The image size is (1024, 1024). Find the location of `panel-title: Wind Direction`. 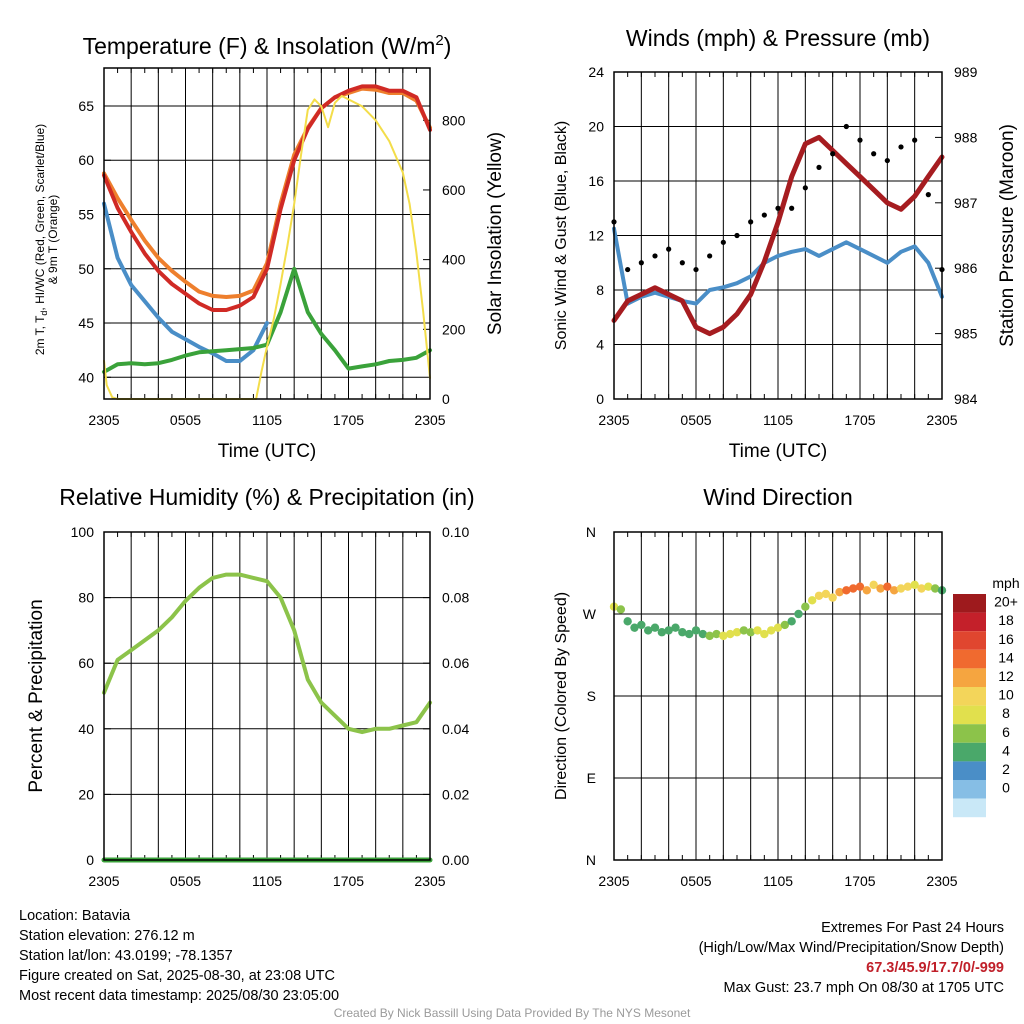

panel-title: Wind Direction is located at coordinates (778, 497).